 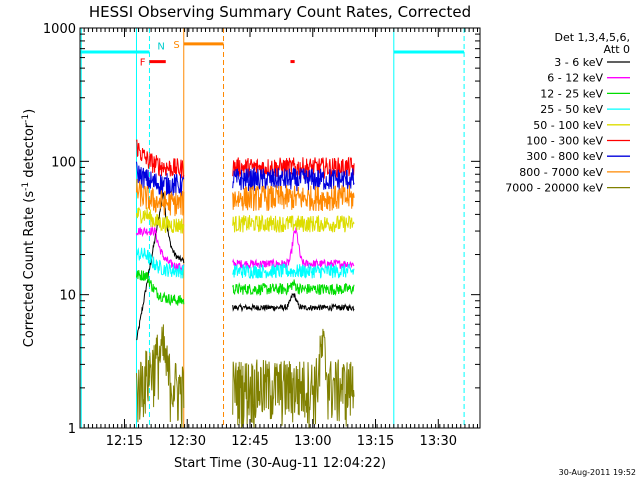 I want to click on x-tick-label-12-15: 12:15, so click(x=124, y=441).